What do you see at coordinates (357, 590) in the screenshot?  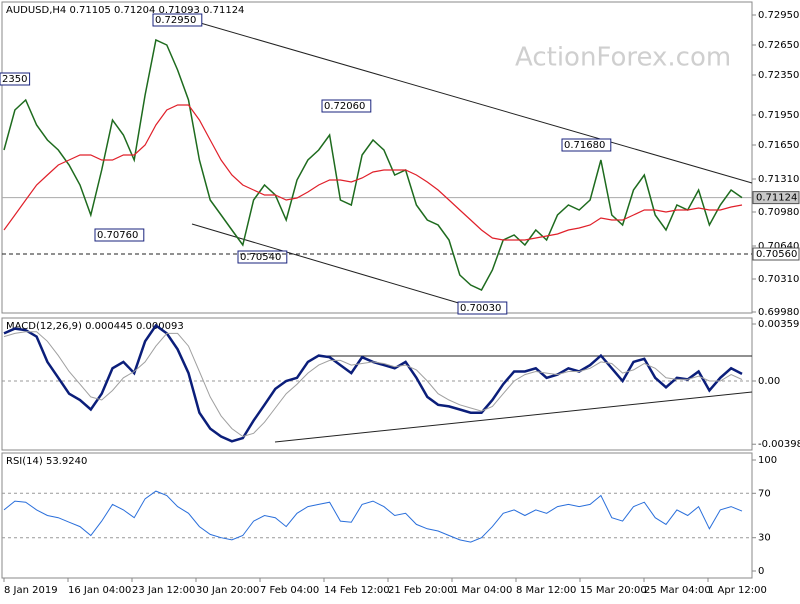 I see `x-tick-label: 14 Feb 12:00` at bounding box center [357, 590].